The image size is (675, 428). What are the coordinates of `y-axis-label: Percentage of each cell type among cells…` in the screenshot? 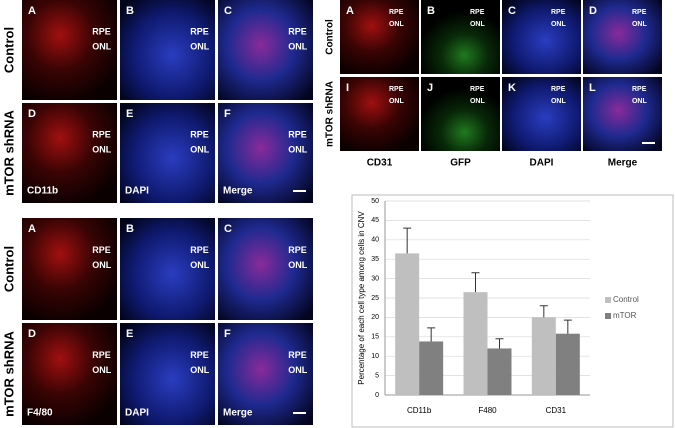 It's located at (361, 298).